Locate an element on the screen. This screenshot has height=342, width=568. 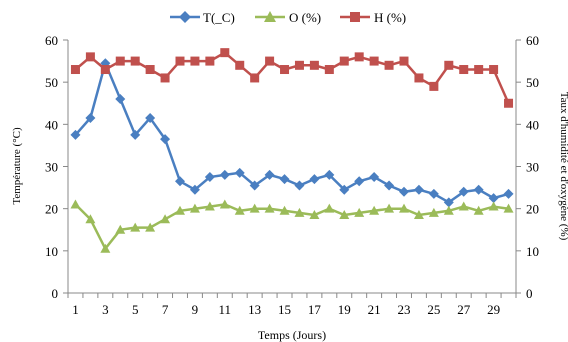
right-axis-ticks: 0 10 20 30 40 50 60 is located at coordinates (527, 167).